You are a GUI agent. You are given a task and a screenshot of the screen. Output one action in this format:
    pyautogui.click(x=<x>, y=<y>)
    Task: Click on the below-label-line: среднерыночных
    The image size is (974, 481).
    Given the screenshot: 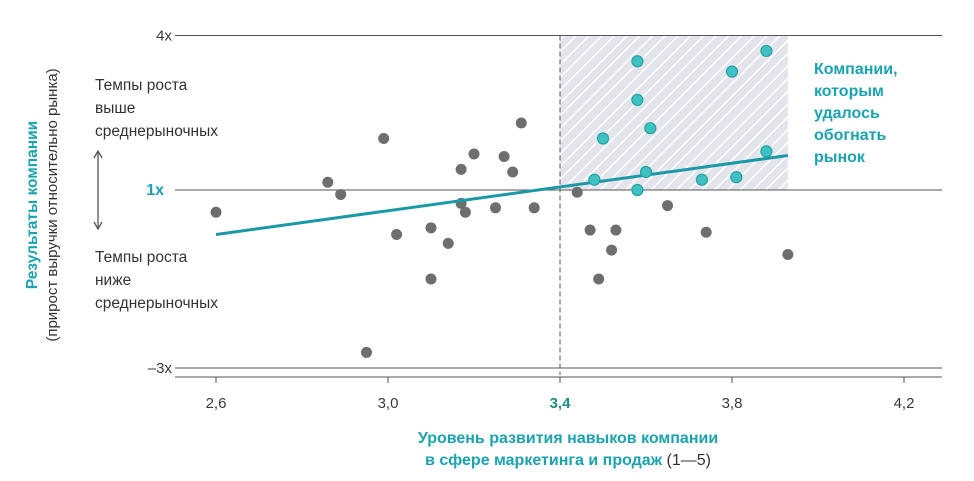 What is the action you would take?
    pyautogui.click(x=156, y=303)
    